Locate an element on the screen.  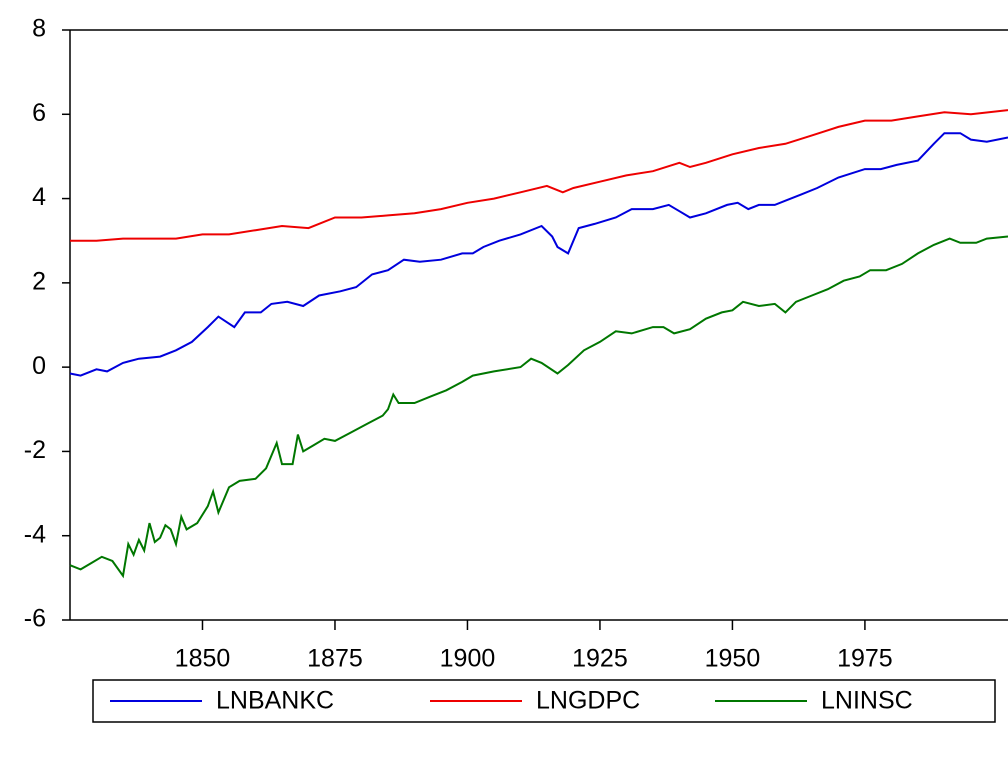
y-tick-label: -2 is located at coordinates (35, 450).